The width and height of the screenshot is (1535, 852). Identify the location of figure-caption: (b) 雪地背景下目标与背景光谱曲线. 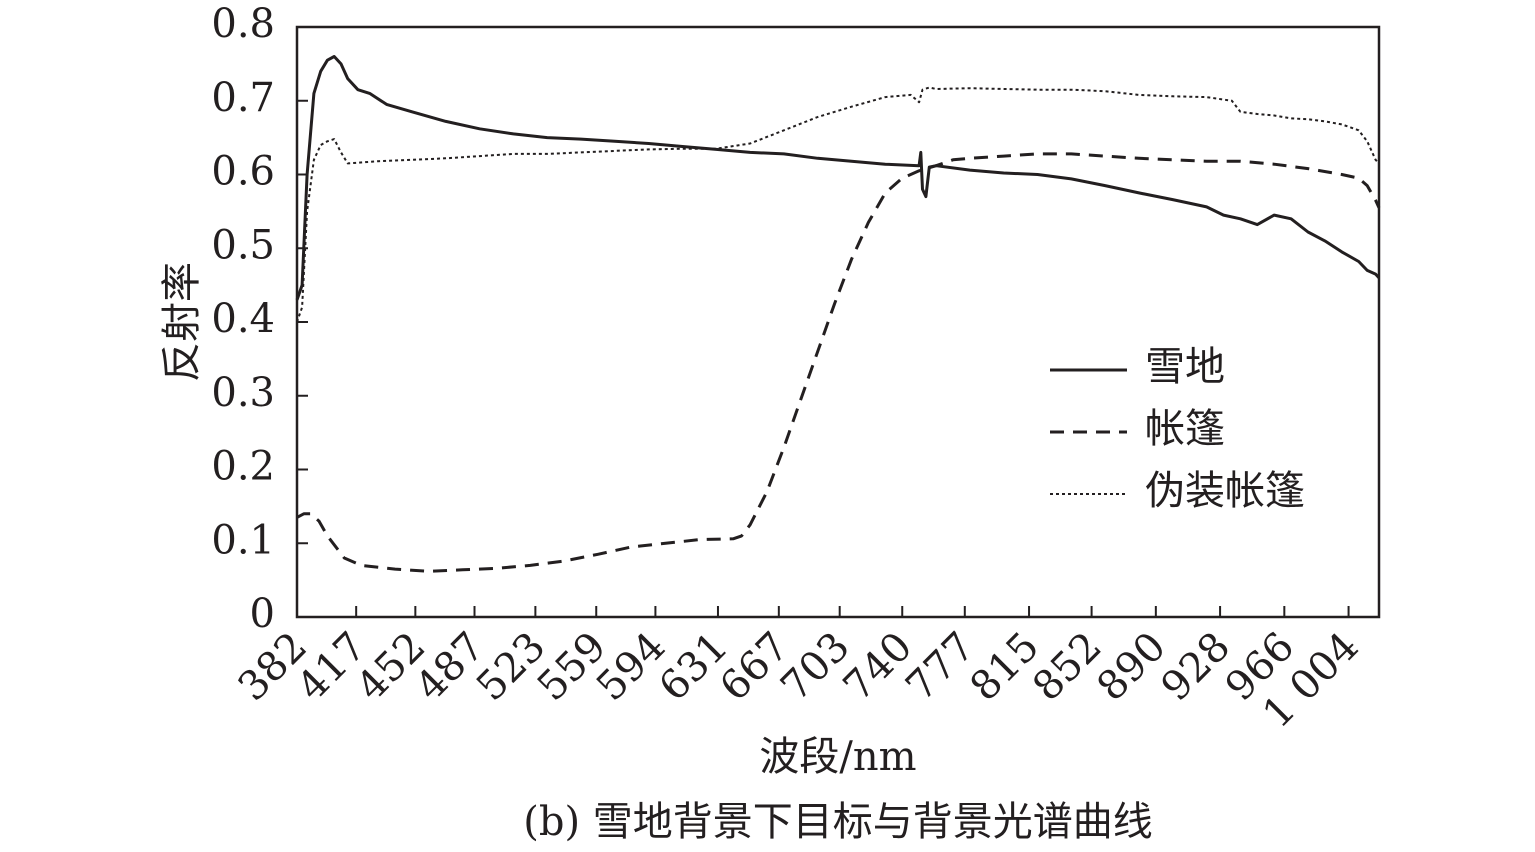
(838, 822).